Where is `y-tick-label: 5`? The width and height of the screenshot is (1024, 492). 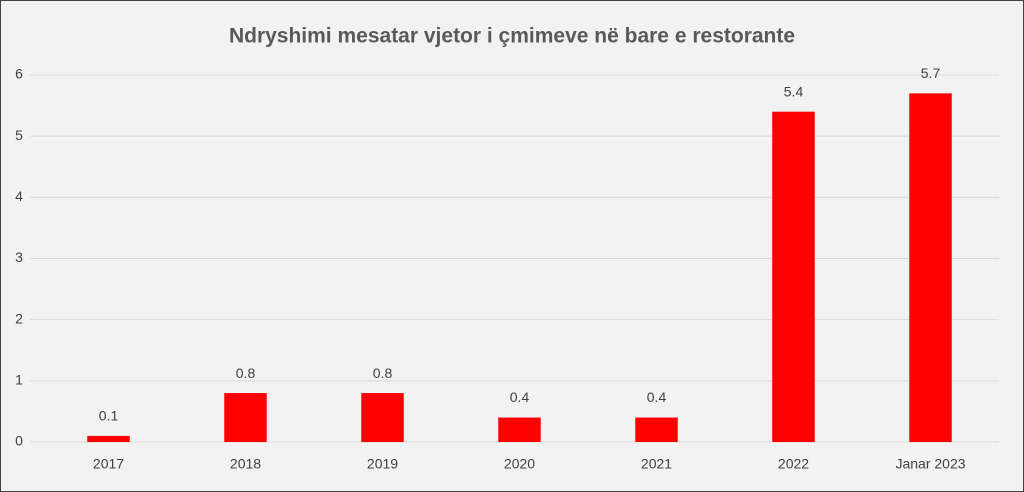
y-tick-label: 5 is located at coordinates (19, 135).